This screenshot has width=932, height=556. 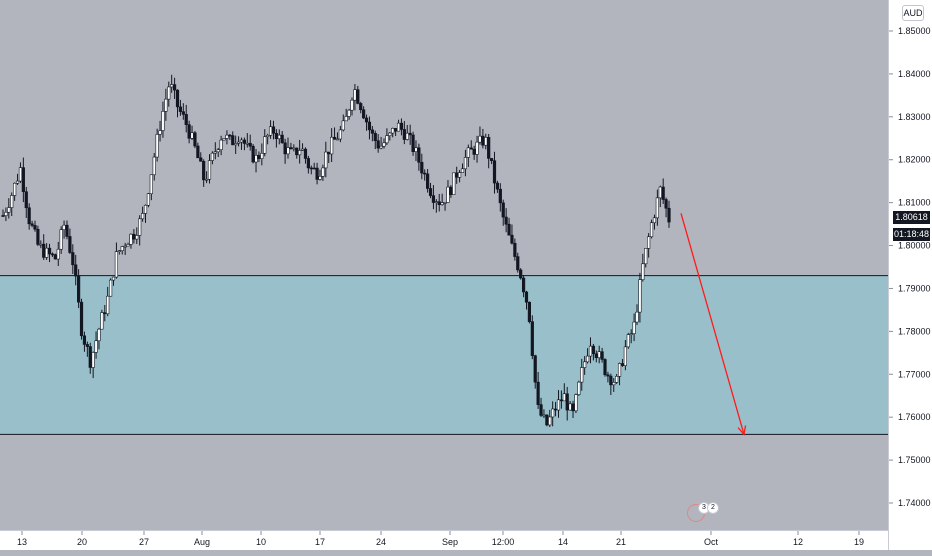 What do you see at coordinates (444, 540) in the screenshot?
I see `time-axis: 13 20 27 Aug 10 17 24 Sep 12:00 14 21 Oct 12 19` at bounding box center [444, 540].